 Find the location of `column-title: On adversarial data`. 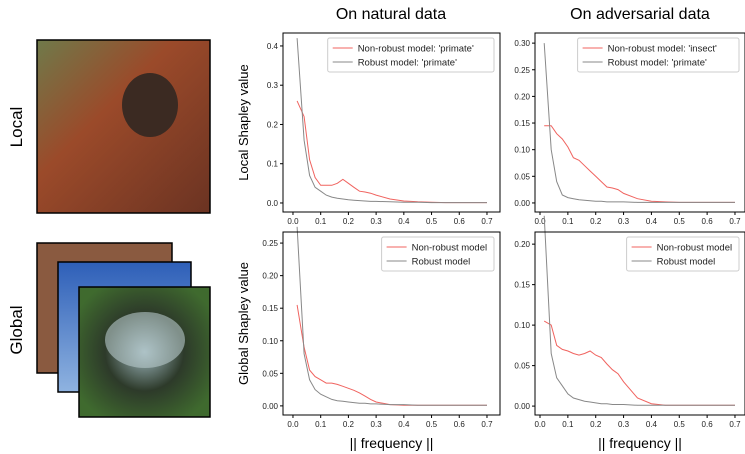

column-title: On adversarial data is located at coordinates (640, 14).